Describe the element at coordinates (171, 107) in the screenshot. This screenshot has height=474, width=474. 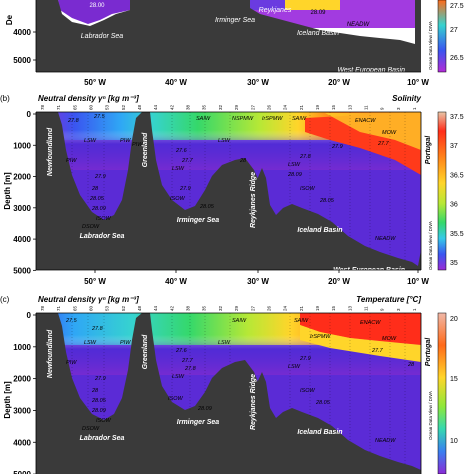
I see `station-label: 42` at that location.